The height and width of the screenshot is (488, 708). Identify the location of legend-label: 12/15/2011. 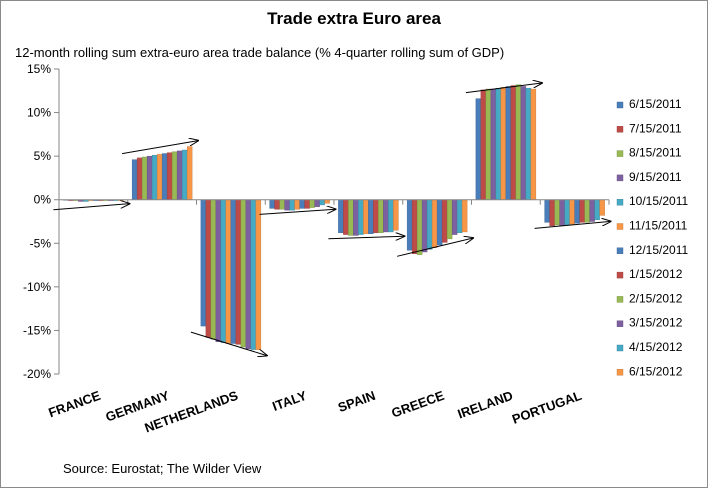
(658, 250).